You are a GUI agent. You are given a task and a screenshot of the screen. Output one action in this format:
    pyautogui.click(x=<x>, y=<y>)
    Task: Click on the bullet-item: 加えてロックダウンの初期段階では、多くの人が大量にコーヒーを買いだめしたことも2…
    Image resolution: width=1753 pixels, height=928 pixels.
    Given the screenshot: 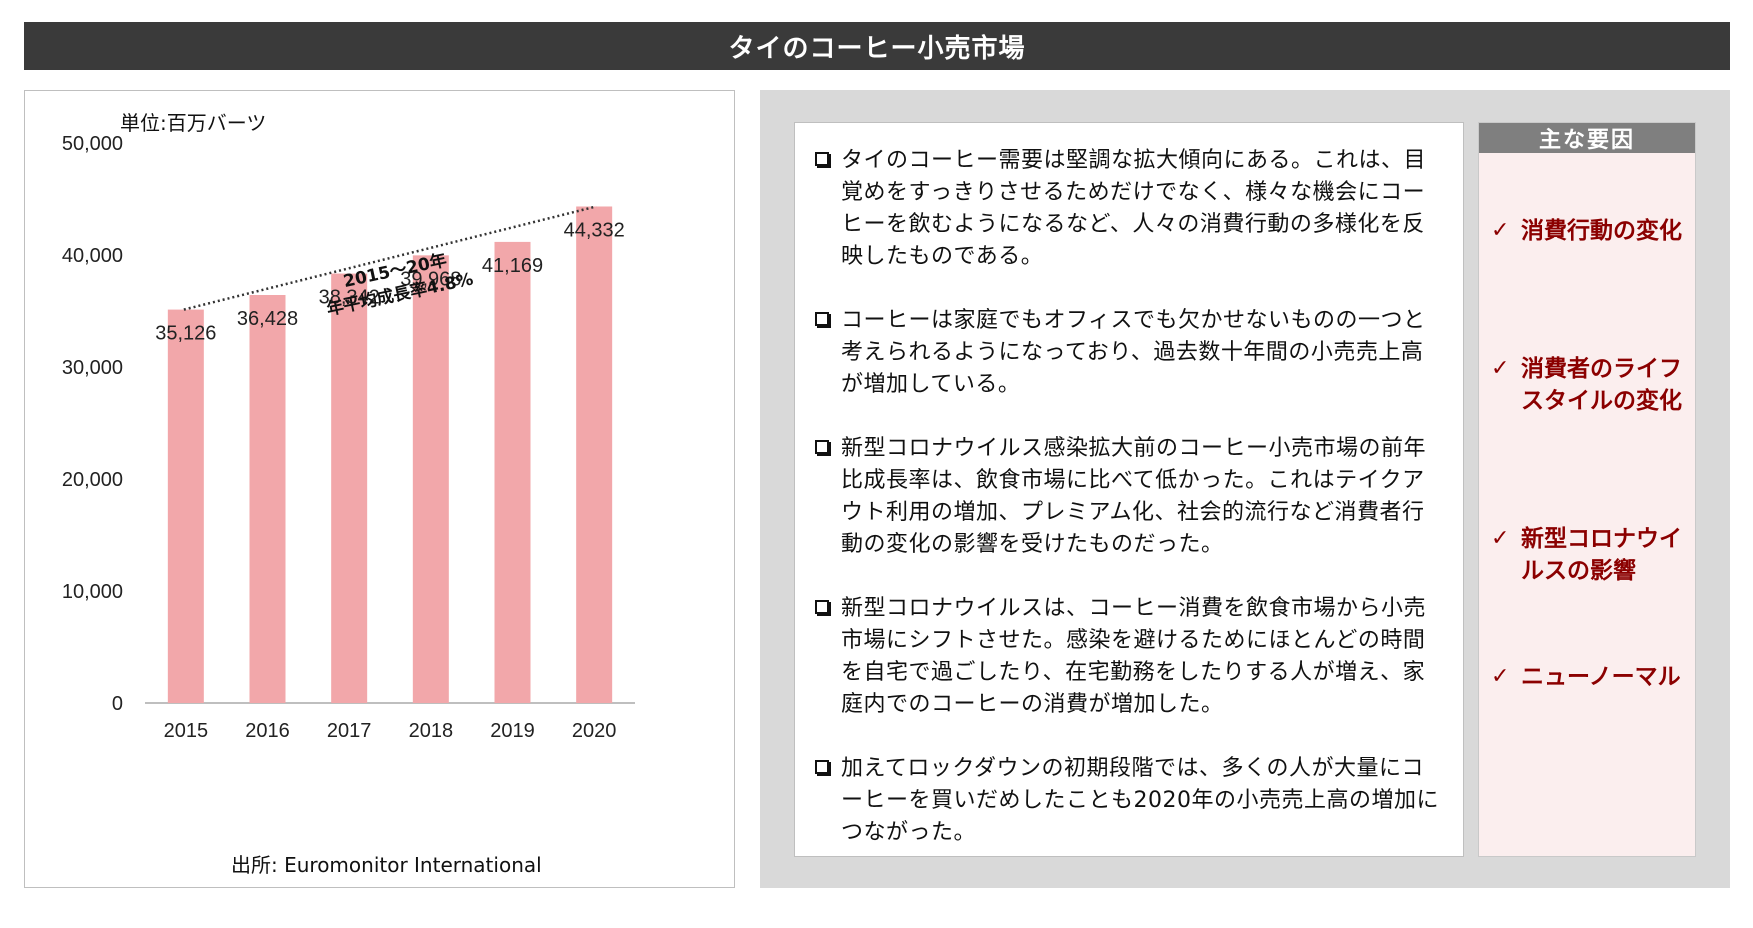 What is the action you would take?
    pyautogui.click(x=1128, y=801)
    